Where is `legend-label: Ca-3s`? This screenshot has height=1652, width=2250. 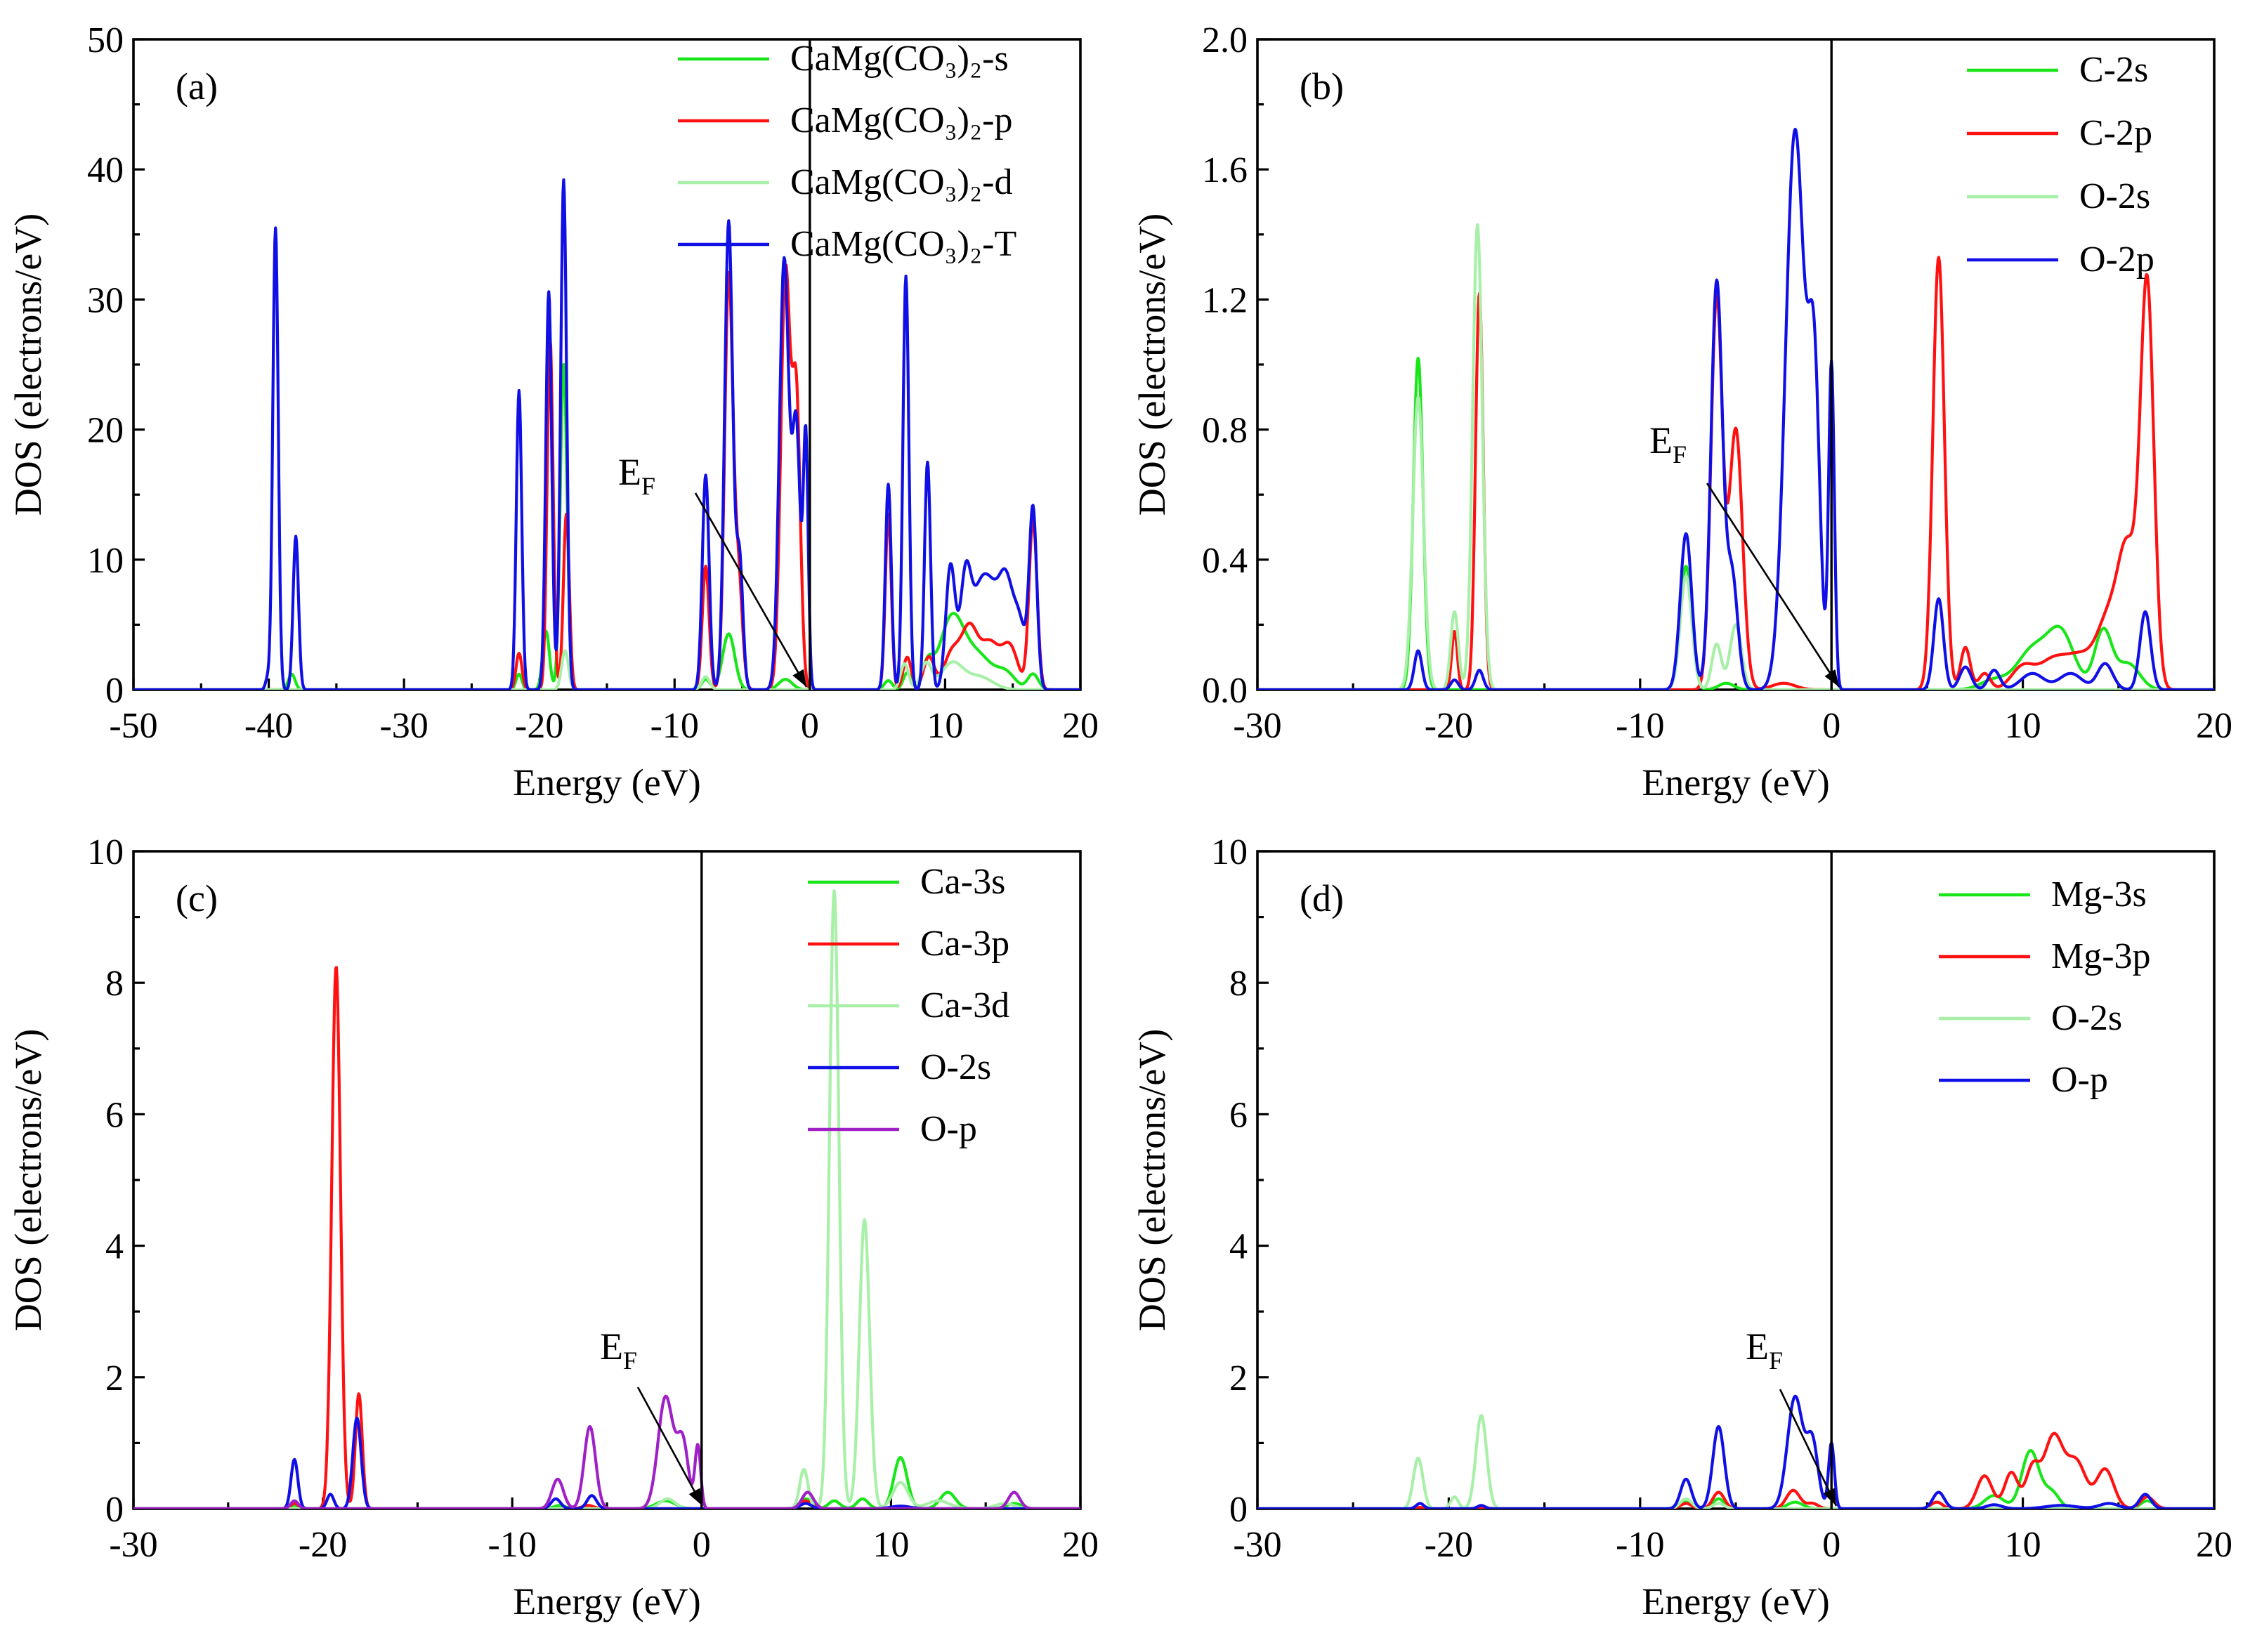 legend-label: Ca-3s is located at coordinates (962, 882).